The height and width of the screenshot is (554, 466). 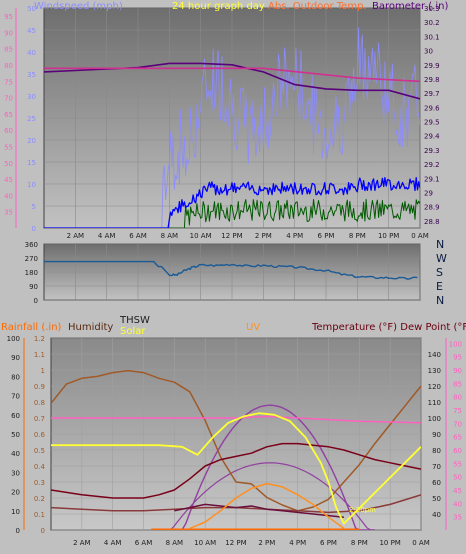 What do you see at coordinates (78, 6) in the screenshot?
I see `windspeed-label: Windspeed (mph)` at bounding box center [78, 6].